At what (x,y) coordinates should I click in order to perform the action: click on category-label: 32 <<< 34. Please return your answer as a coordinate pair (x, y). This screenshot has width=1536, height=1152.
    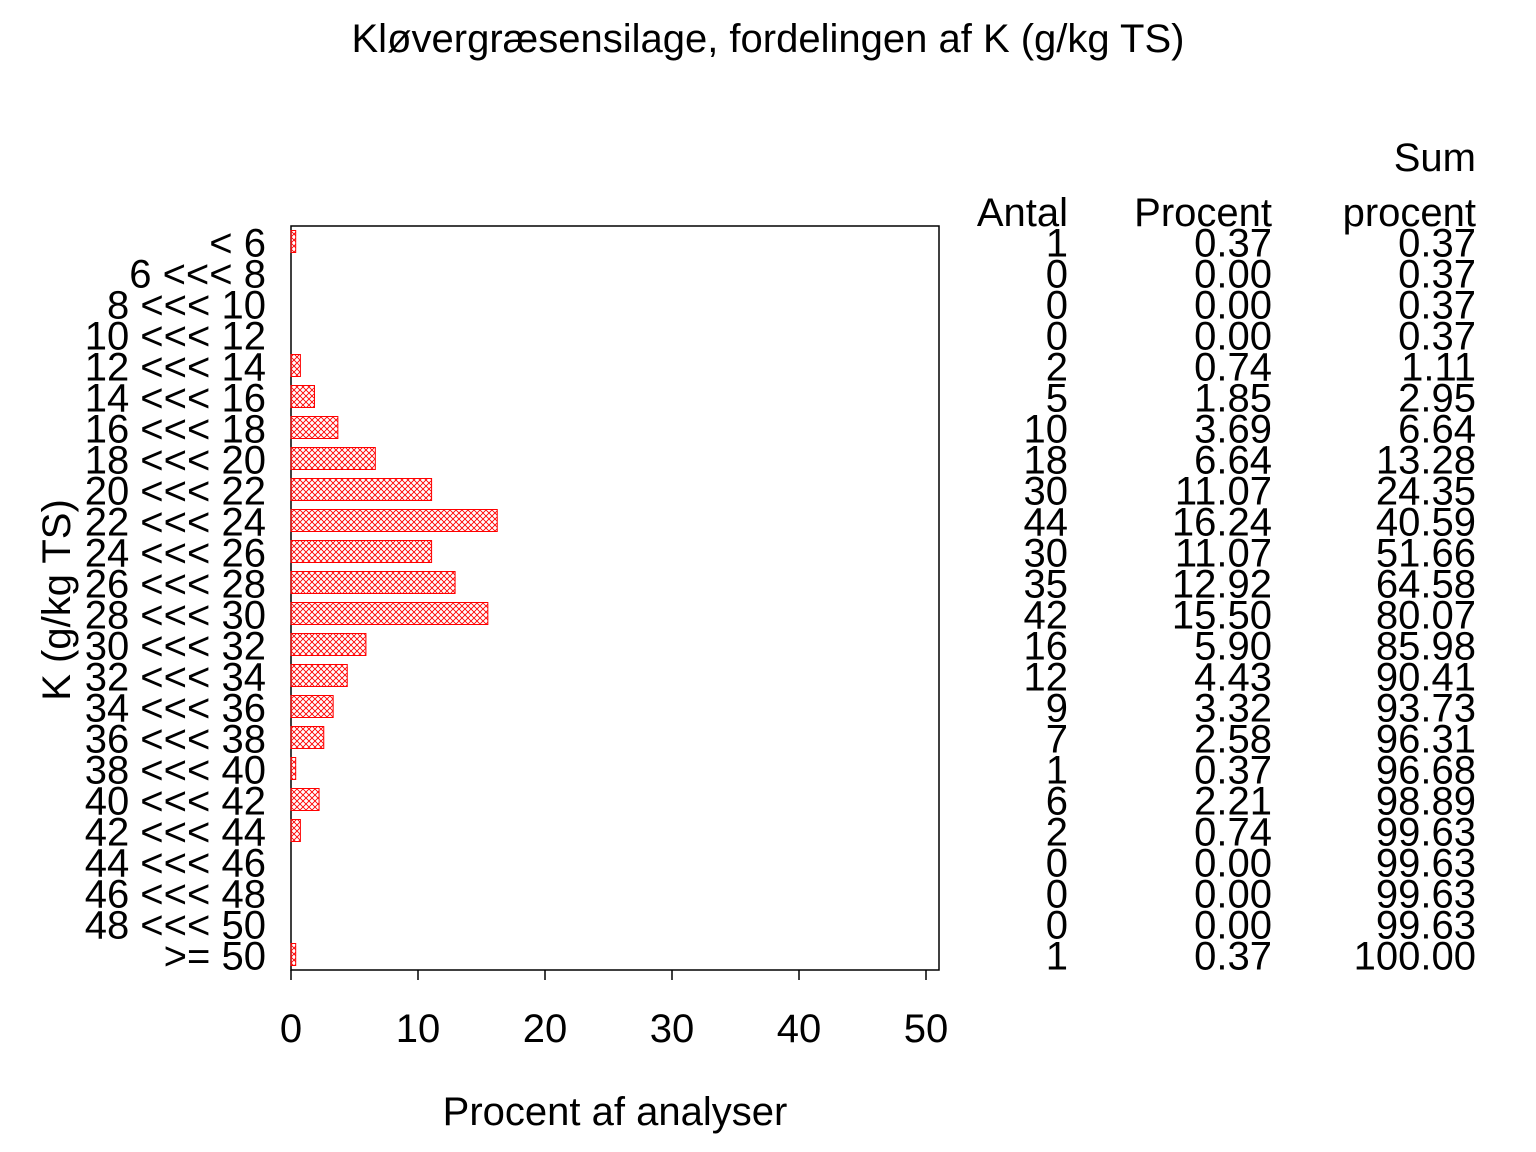
    Looking at the image, I should click on (175, 678).